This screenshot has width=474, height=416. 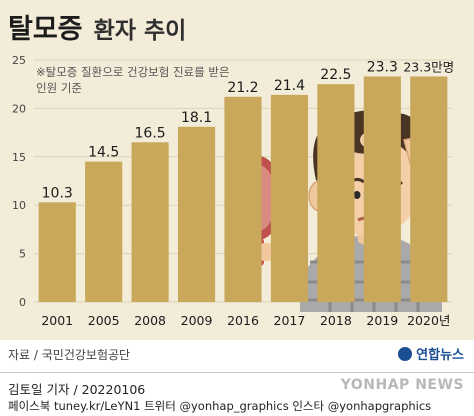 What do you see at coordinates (197, 320) in the screenshot?
I see `x-tick-label: 2009` at bounding box center [197, 320].